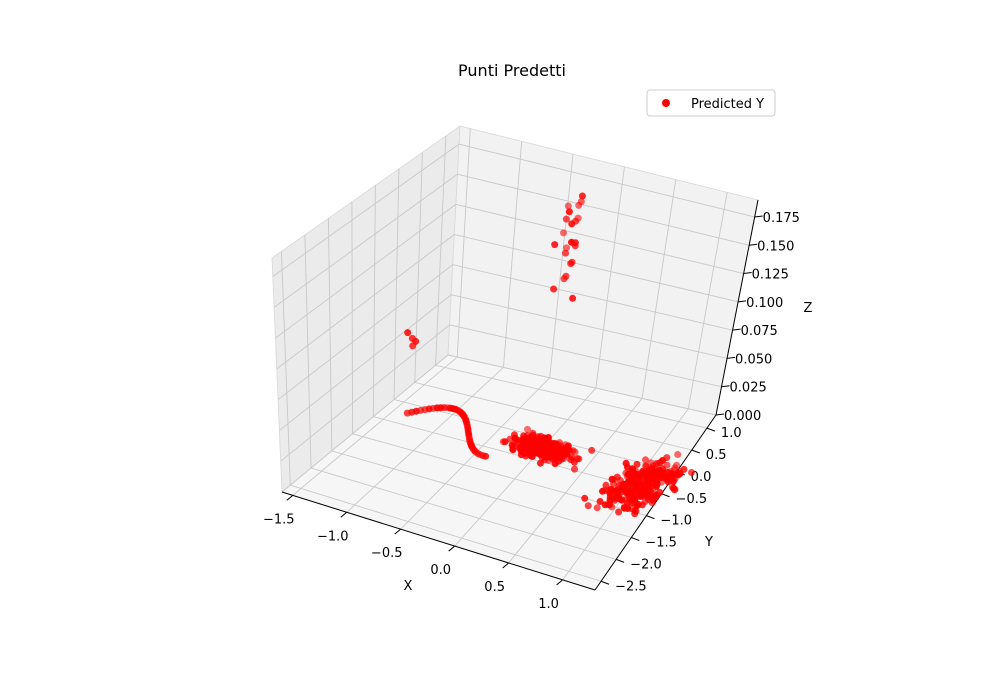 The height and width of the screenshot is (700, 1000). I want to click on x-tick-label: −0.5, so click(387, 553).